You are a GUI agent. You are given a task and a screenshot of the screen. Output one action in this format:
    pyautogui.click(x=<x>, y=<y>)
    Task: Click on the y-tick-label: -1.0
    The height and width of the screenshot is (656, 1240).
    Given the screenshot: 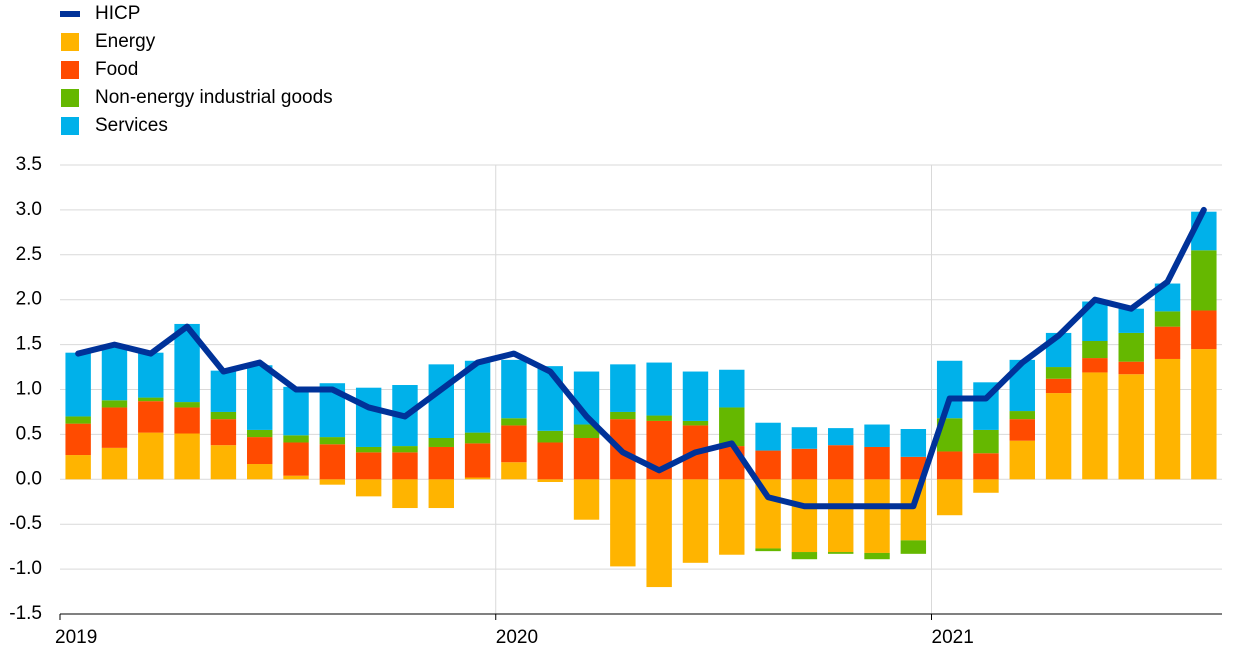 What is the action you would take?
    pyautogui.click(x=25, y=568)
    